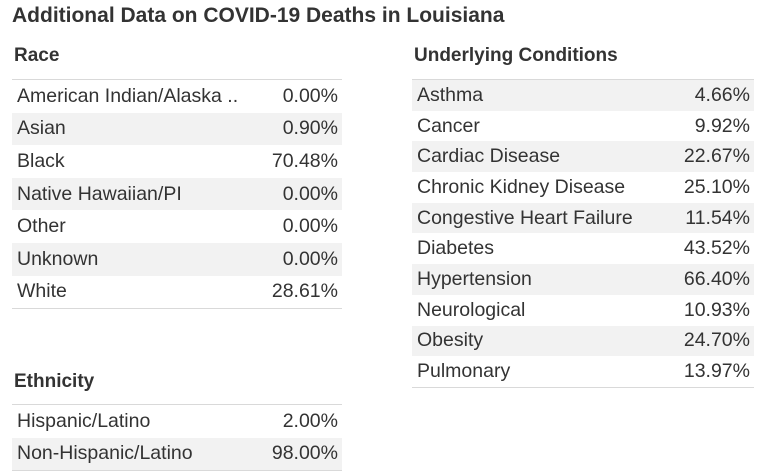 The width and height of the screenshot is (775, 474). I want to click on table-row: Obesity 24.70%, so click(583, 341).